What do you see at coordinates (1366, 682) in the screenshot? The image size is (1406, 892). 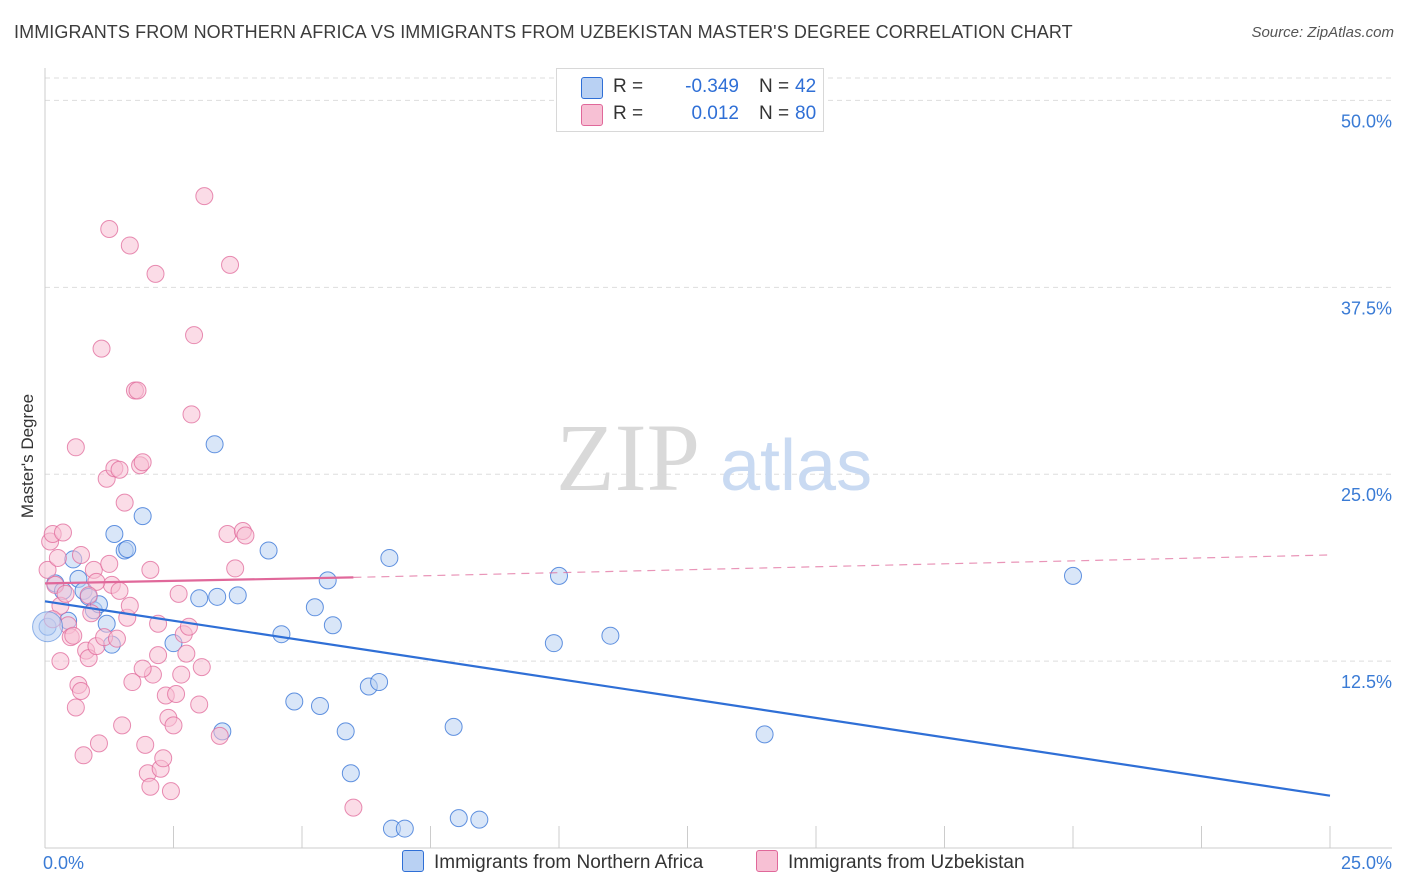 I see `y-tick-label: 12.5%` at bounding box center [1366, 682].